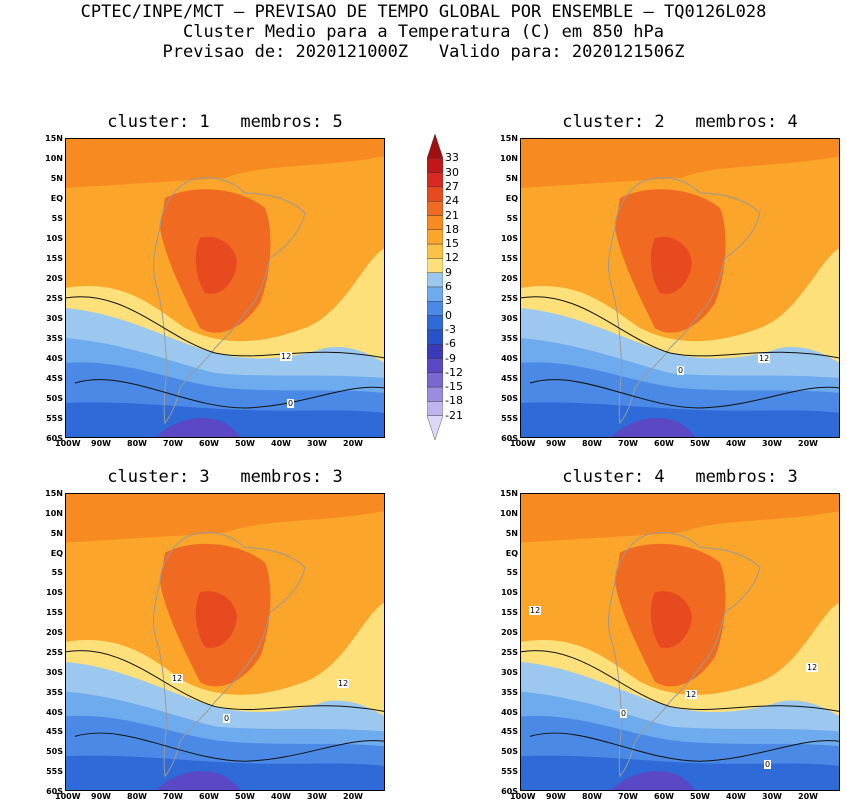 This screenshot has width=847, height=803. What do you see at coordinates (452, 158) in the screenshot?
I see `colorbar-label: 33` at bounding box center [452, 158].